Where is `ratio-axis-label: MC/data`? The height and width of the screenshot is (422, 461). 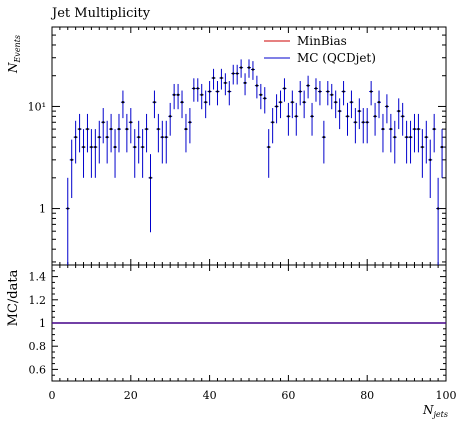
ratio-axis-label: MC/data is located at coordinates (13, 297).